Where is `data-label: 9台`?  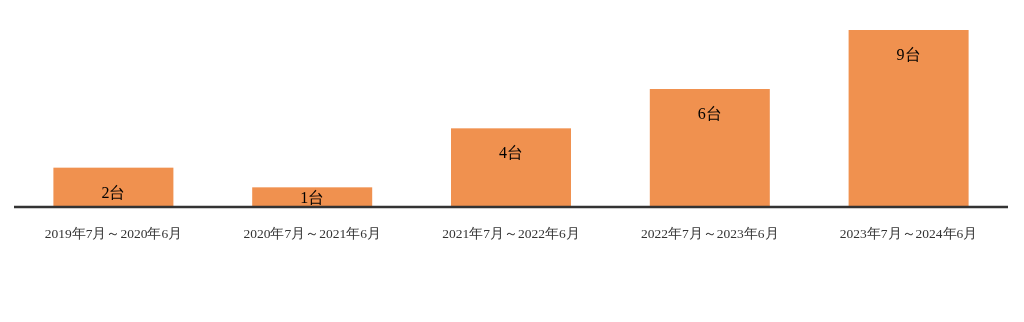
data-label: 9台 is located at coordinates (908, 54).